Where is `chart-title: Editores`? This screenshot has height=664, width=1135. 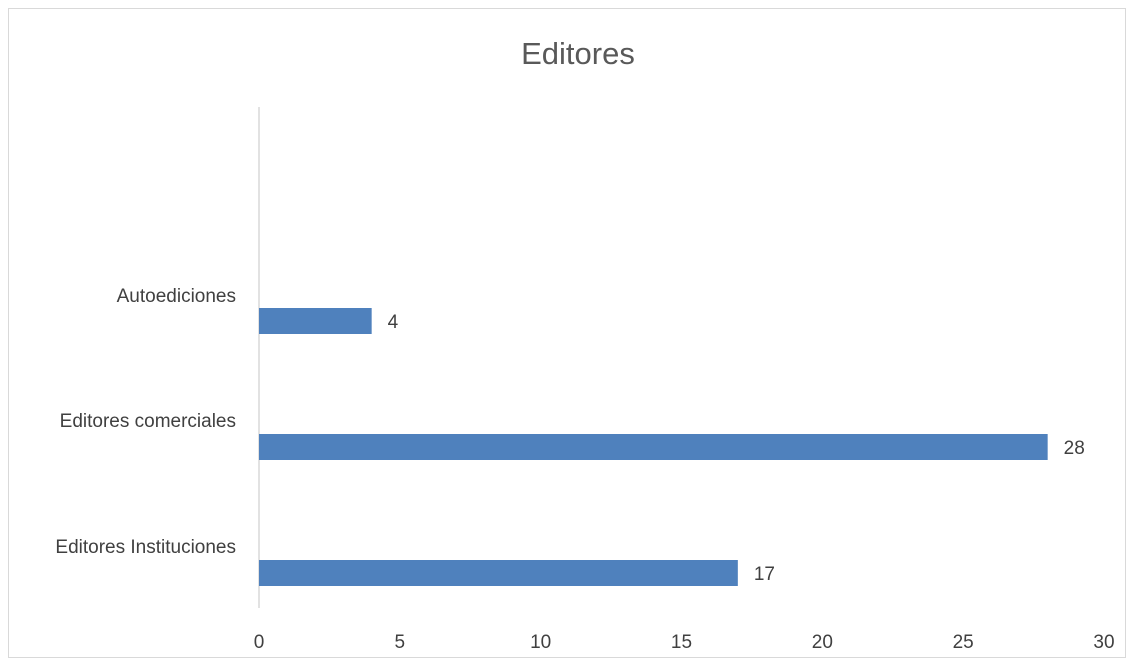 chart-title: Editores is located at coordinates (578, 53).